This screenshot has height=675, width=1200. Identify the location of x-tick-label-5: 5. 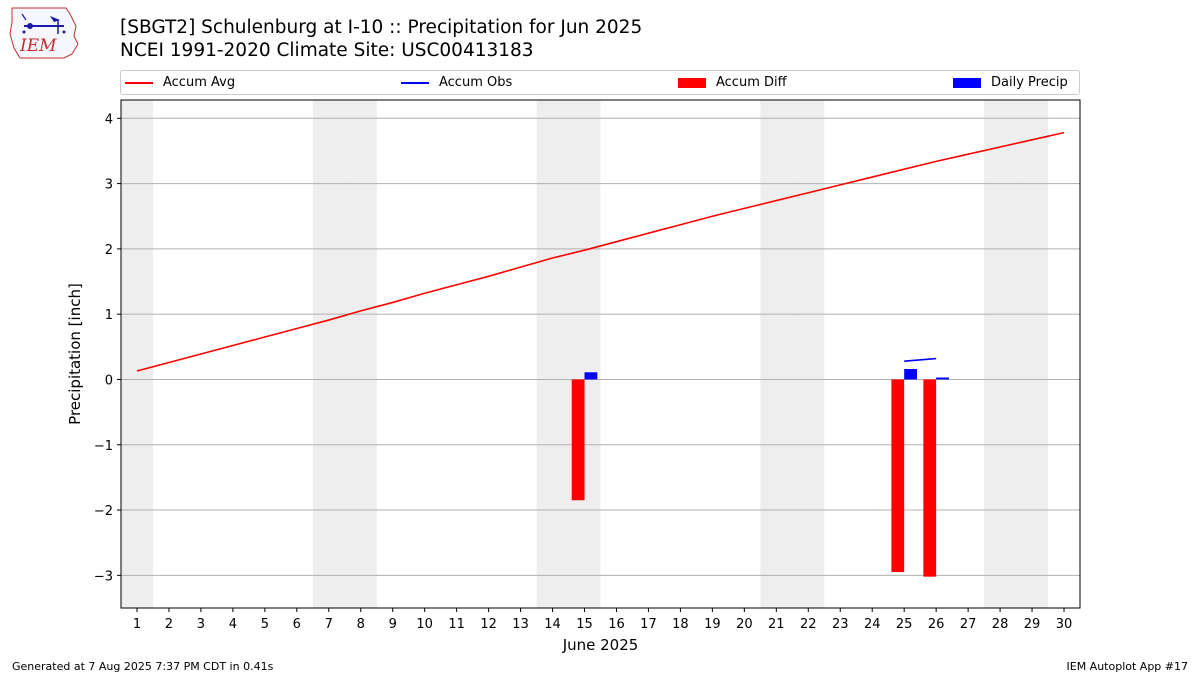
(265, 624).